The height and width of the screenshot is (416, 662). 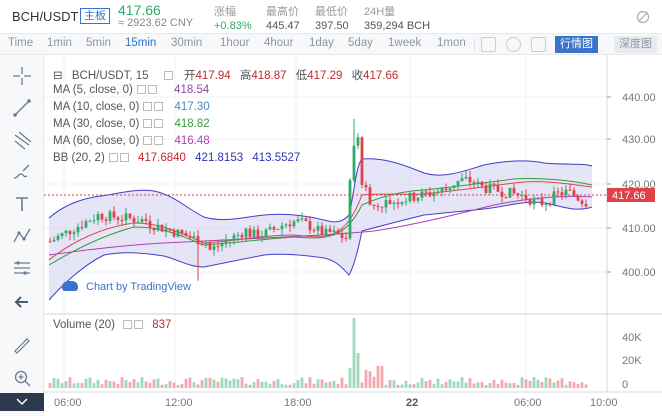 I want to click on bb-upper-line, so click(x=320, y=190).